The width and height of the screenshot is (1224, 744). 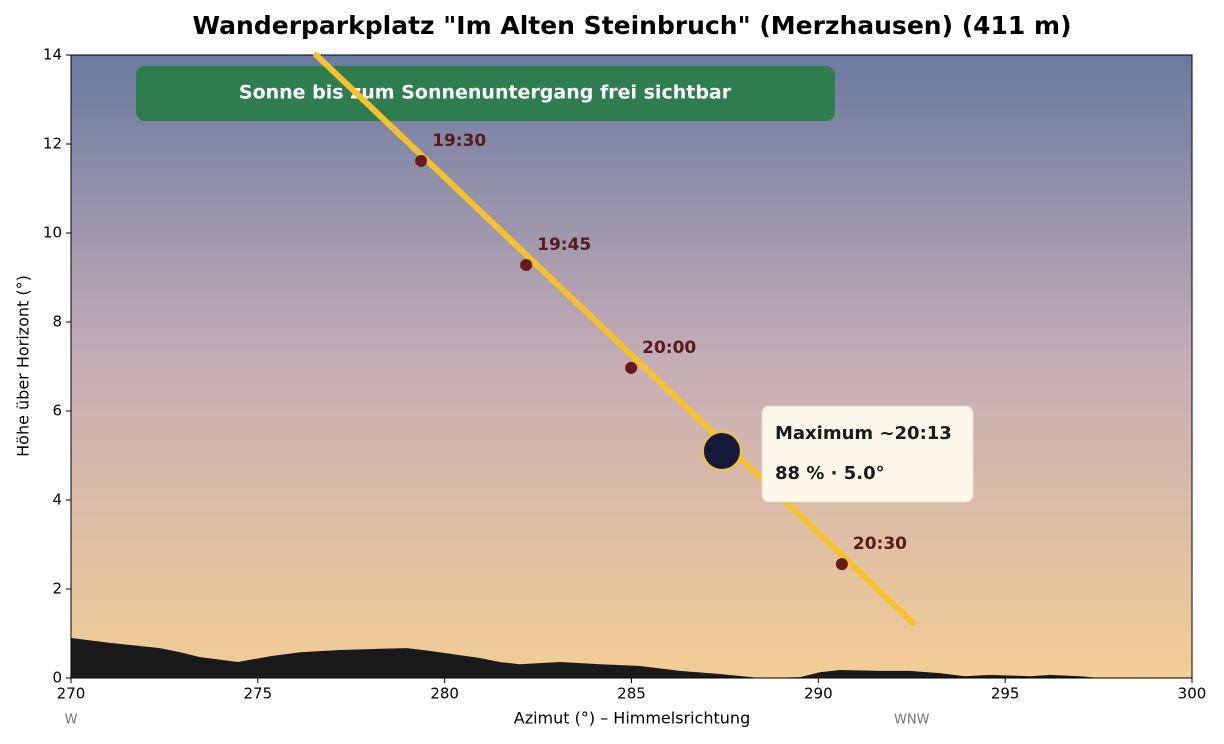 What do you see at coordinates (1005, 694) in the screenshot?
I see `x-tick-label: 295` at bounding box center [1005, 694].